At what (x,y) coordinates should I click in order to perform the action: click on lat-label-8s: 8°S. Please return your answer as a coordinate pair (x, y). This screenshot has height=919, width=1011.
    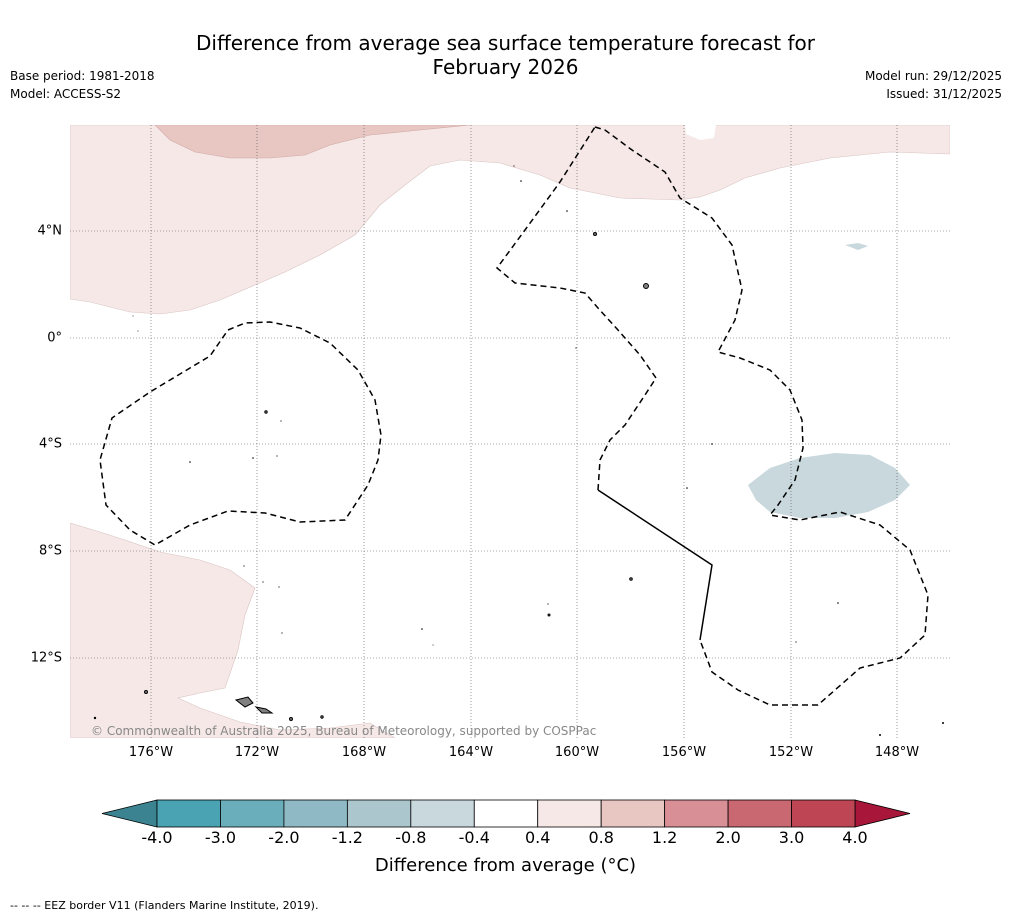
    Looking at the image, I should click on (50, 551).